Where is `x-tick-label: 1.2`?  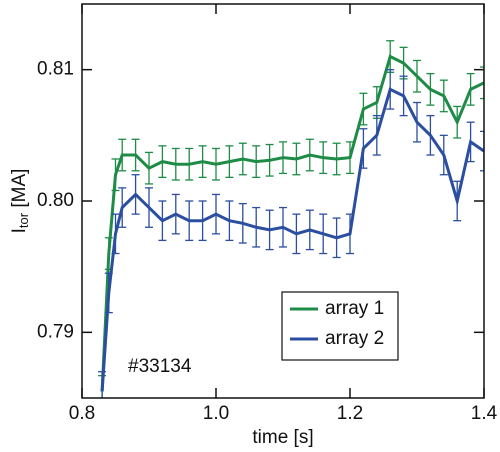 x-tick-label: 1.2 is located at coordinates (350, 413).